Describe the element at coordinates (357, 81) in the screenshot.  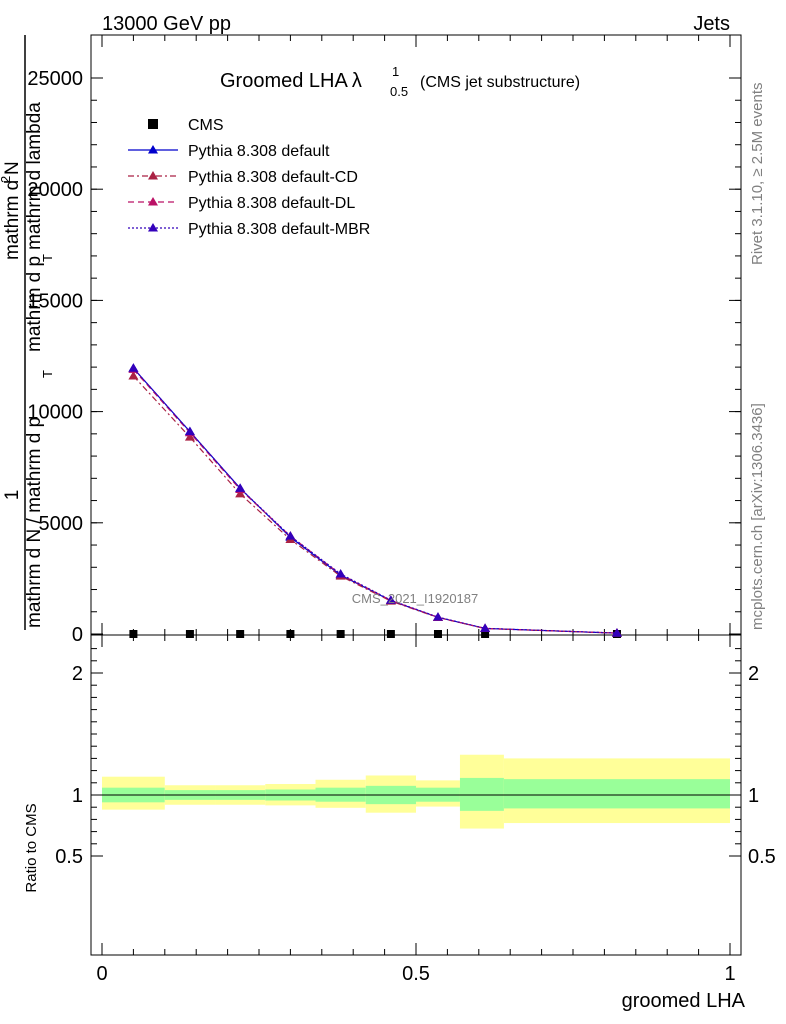
I see `chart-title-lambda: λ` at that location.